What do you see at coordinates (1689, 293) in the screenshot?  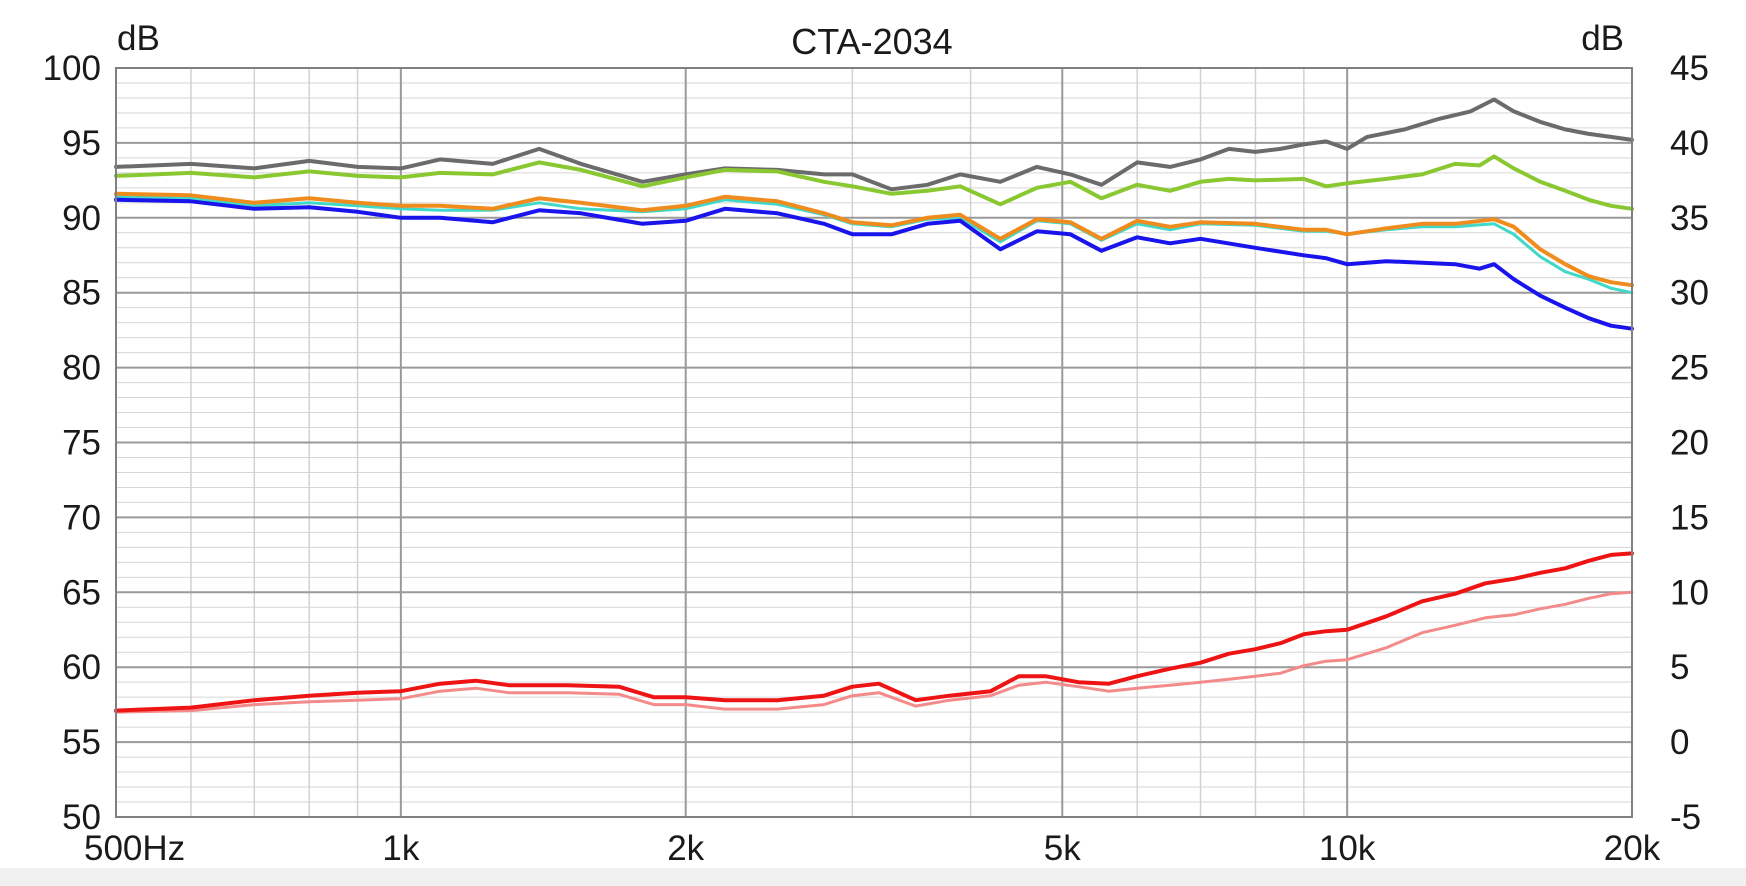 I see `right-y-tick-label: 30` at bounding box center [1689, 293].